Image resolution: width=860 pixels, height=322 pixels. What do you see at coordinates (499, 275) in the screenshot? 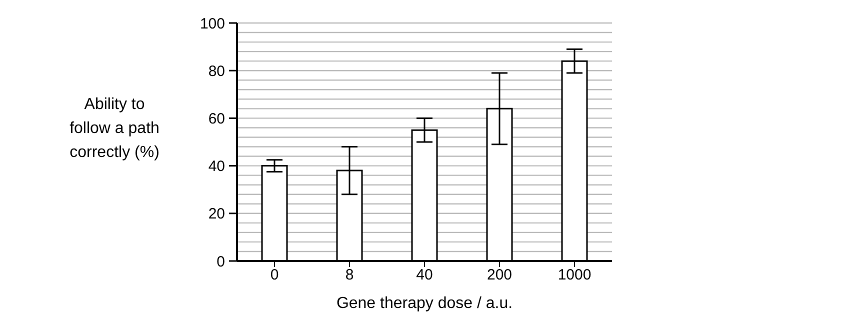
I see `x-tick-label: 200` at bounding box center [499, 275].